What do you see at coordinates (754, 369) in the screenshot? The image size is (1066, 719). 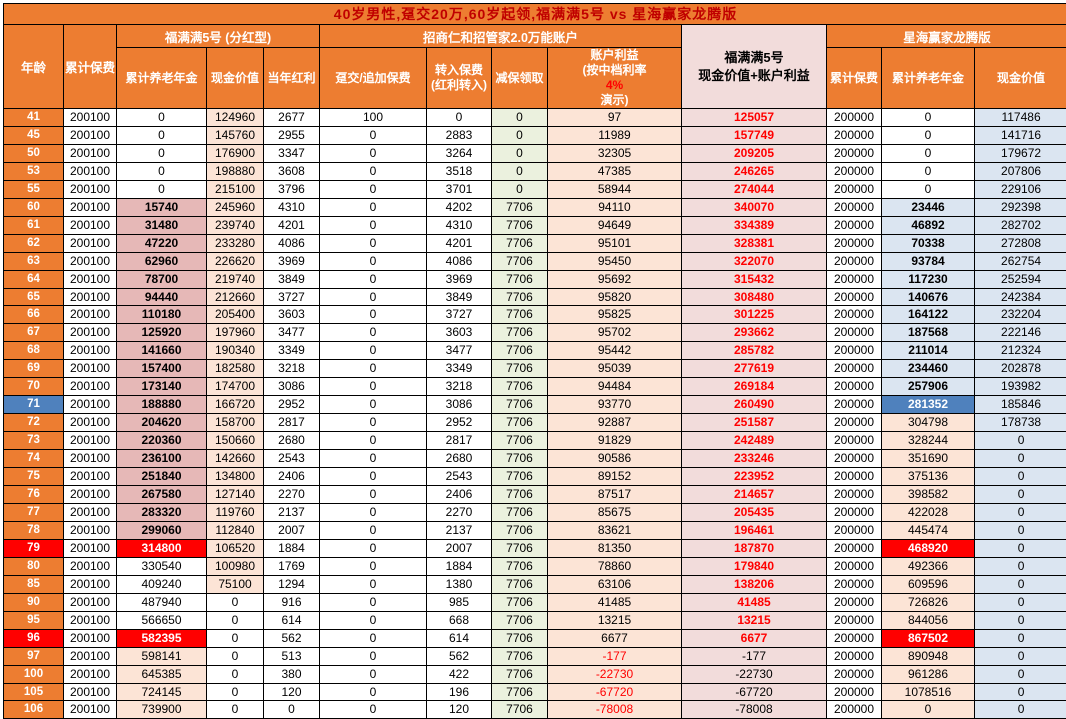 I see `cell-fmm-total: 277619` at bounding box center [754, 369].